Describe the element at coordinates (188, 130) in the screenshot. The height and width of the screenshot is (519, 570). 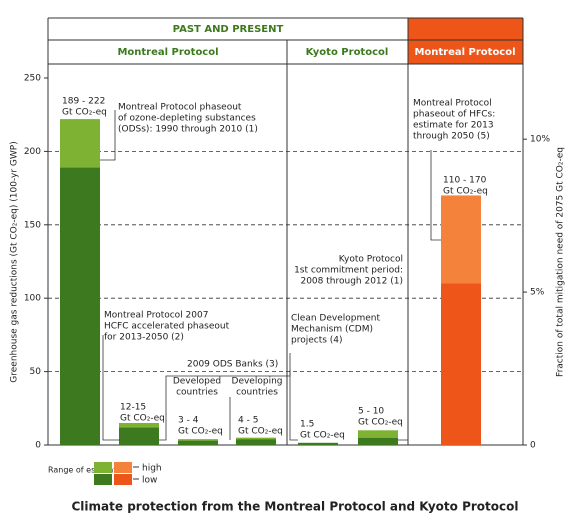
I see `annotation: (ODSs): 1990 through 2010 (1)` at that location.